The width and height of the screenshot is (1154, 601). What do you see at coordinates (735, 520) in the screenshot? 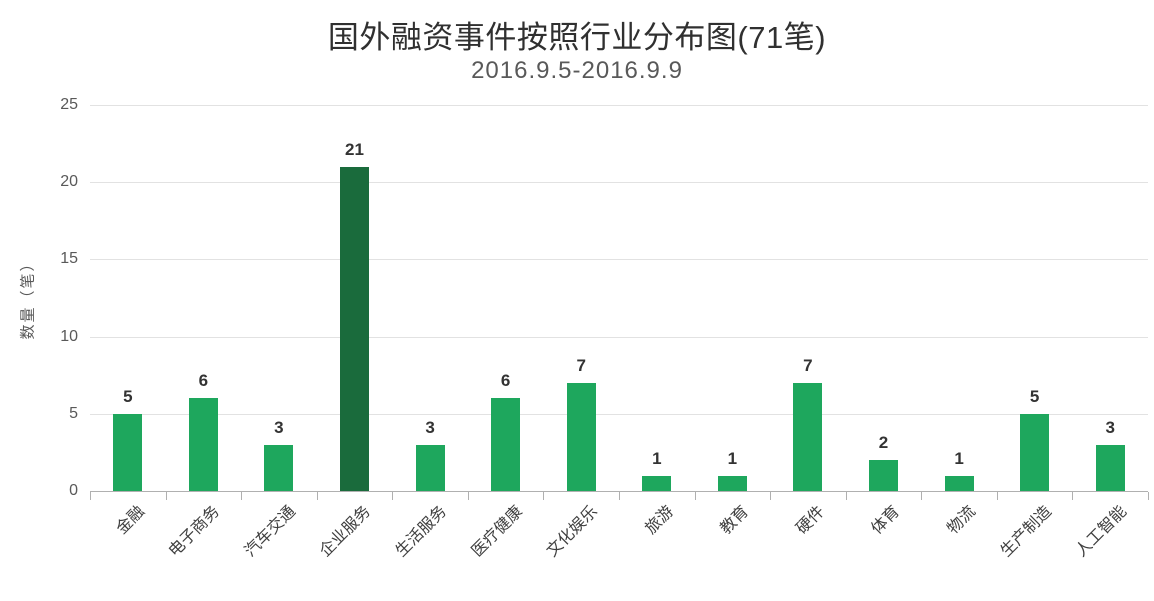
I see `x-axis-label: 教育` at bounding box center [735, 520].